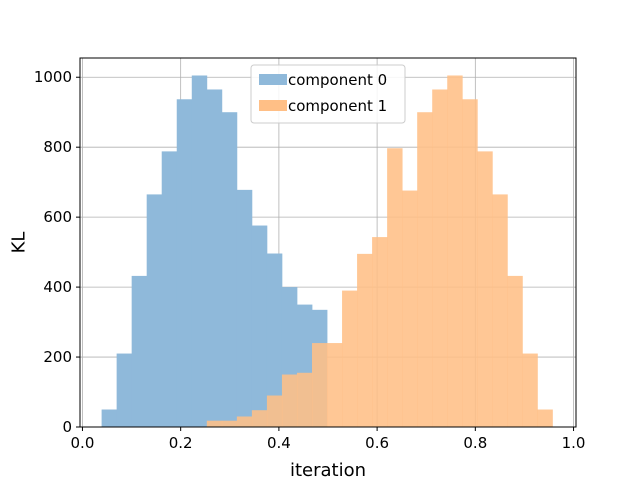 Image resolution: width=640 pixels, height=480 pixels. I want to click on legend-entry: component 0, so click(337, 80).